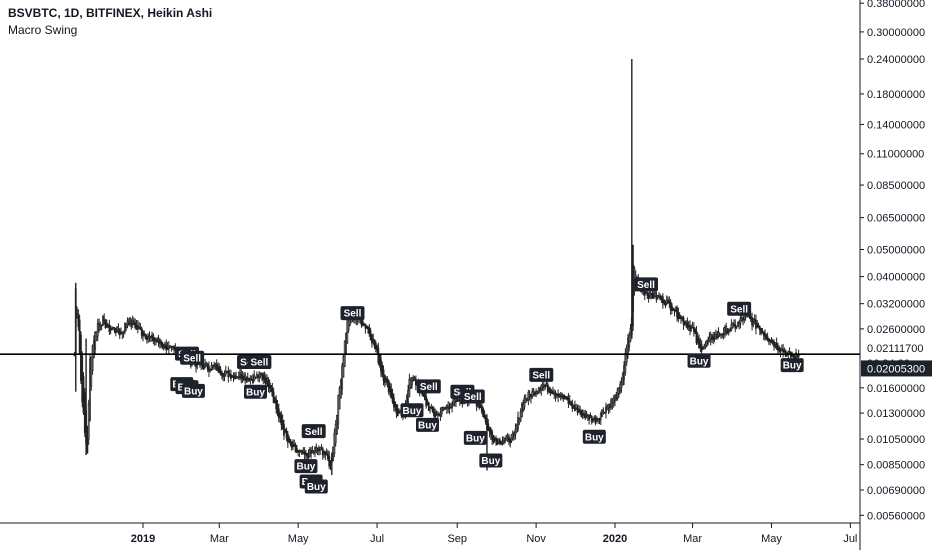 The height and width of the screenshot is (550, 932). I want to click on horizontal-line-price-label: 0.02111700, so click(895, 349).